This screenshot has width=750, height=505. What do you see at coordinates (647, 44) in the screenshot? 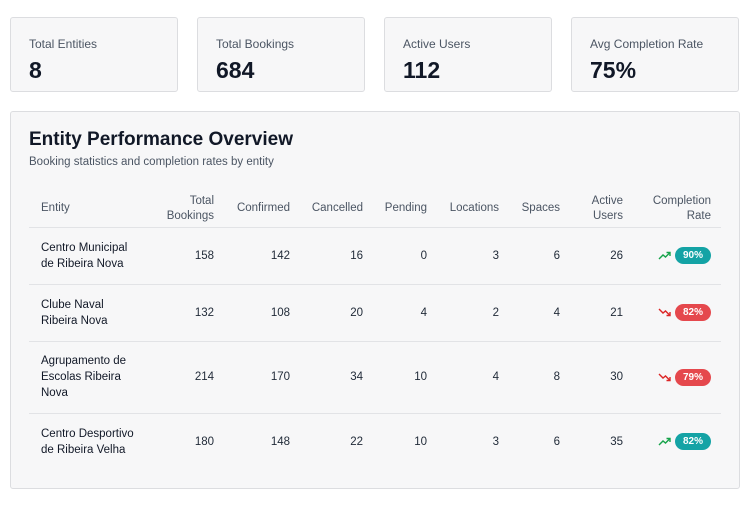
I see `stat-label: Avg Completion Rate` at bounding box center [647, 44].